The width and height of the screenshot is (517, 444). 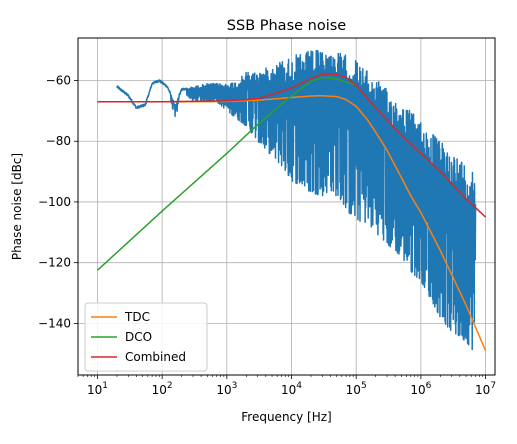 I want to click on legend-label-dco: DCO, so click(x=138, y=337).